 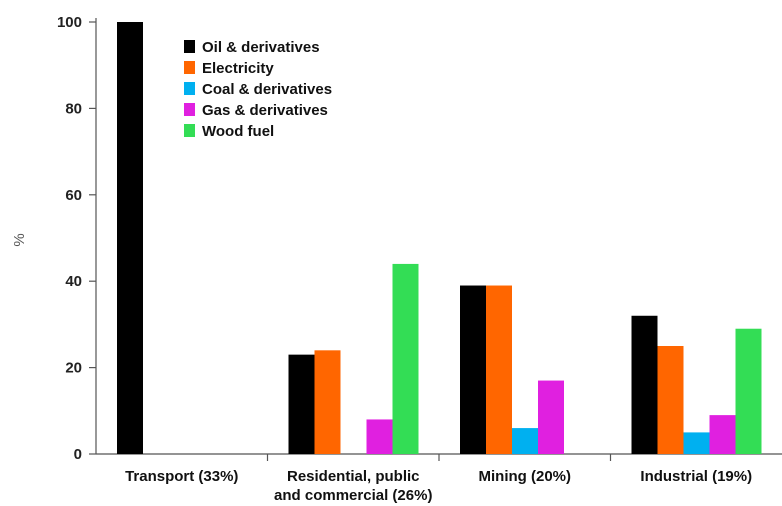 What do you see at coordinates (181, 476) in the screenshot?
I see `category-label: Transport (33%)` at bounding box center [181, 476].